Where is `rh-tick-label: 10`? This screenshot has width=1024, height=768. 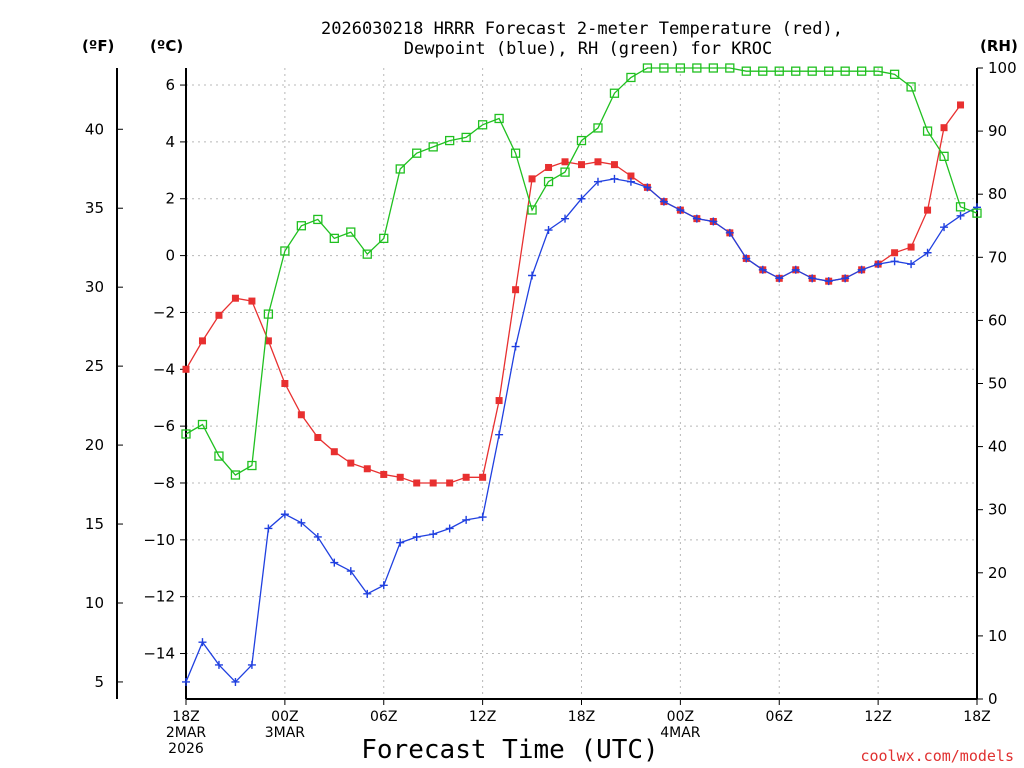
rh-tick-label: 10 is located at coordinates (997, 636).